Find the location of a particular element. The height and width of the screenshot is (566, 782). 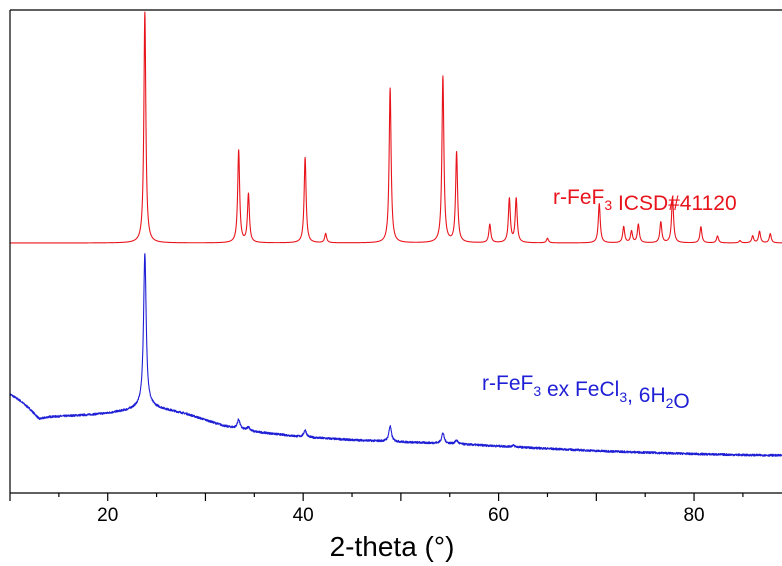

label-text: ex FeCl is located at coordinates (580, 389).